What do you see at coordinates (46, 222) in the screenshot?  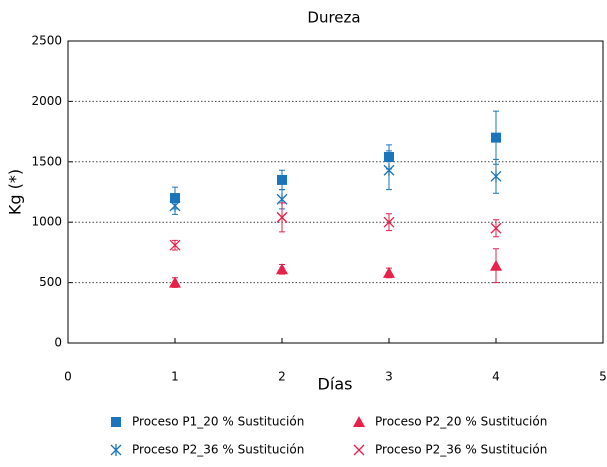 I see `y-tick-label: 1000` at bounding box center [46, 222].